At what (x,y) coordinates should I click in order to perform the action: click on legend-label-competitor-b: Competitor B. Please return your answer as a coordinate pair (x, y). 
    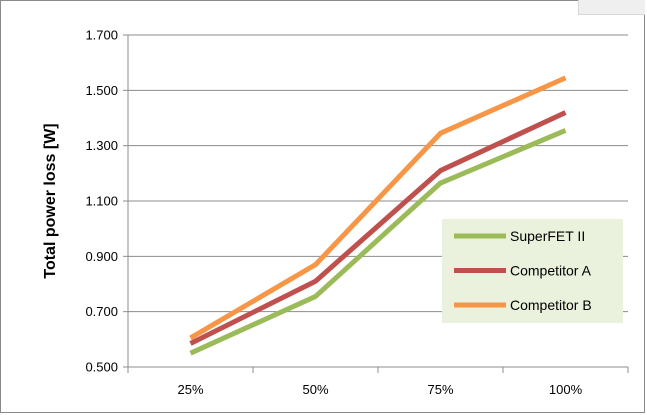
    Looking at the image, I should click on (551, 305).